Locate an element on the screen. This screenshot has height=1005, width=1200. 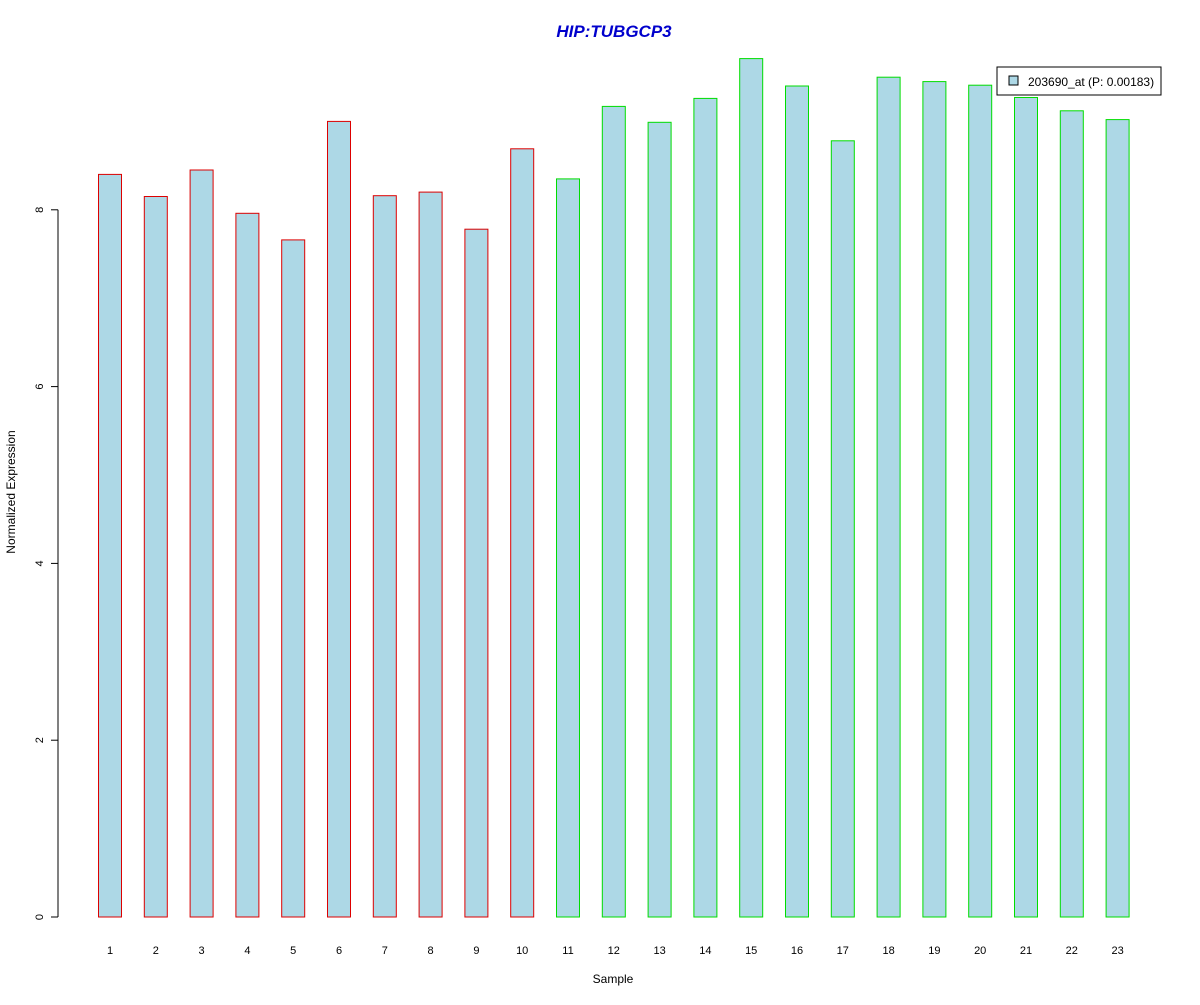
y-tick-label: 0 is located at coordinates (40, 917).